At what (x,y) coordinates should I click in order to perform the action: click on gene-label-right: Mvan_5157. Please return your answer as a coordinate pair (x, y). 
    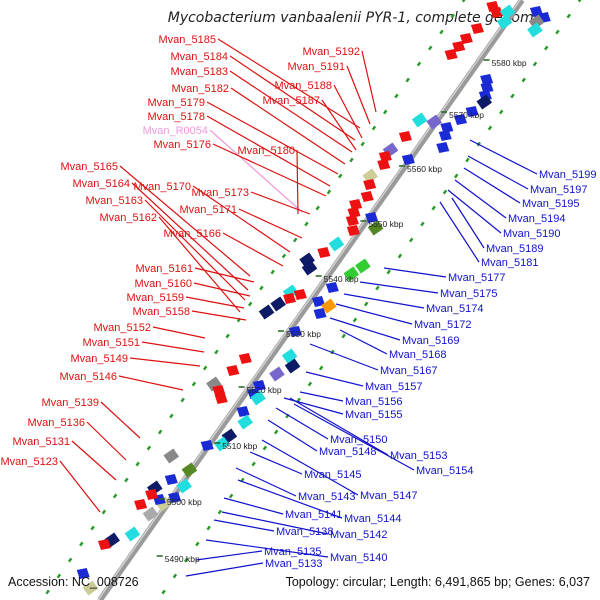
    Looking at the image, I should click on (394, 387).